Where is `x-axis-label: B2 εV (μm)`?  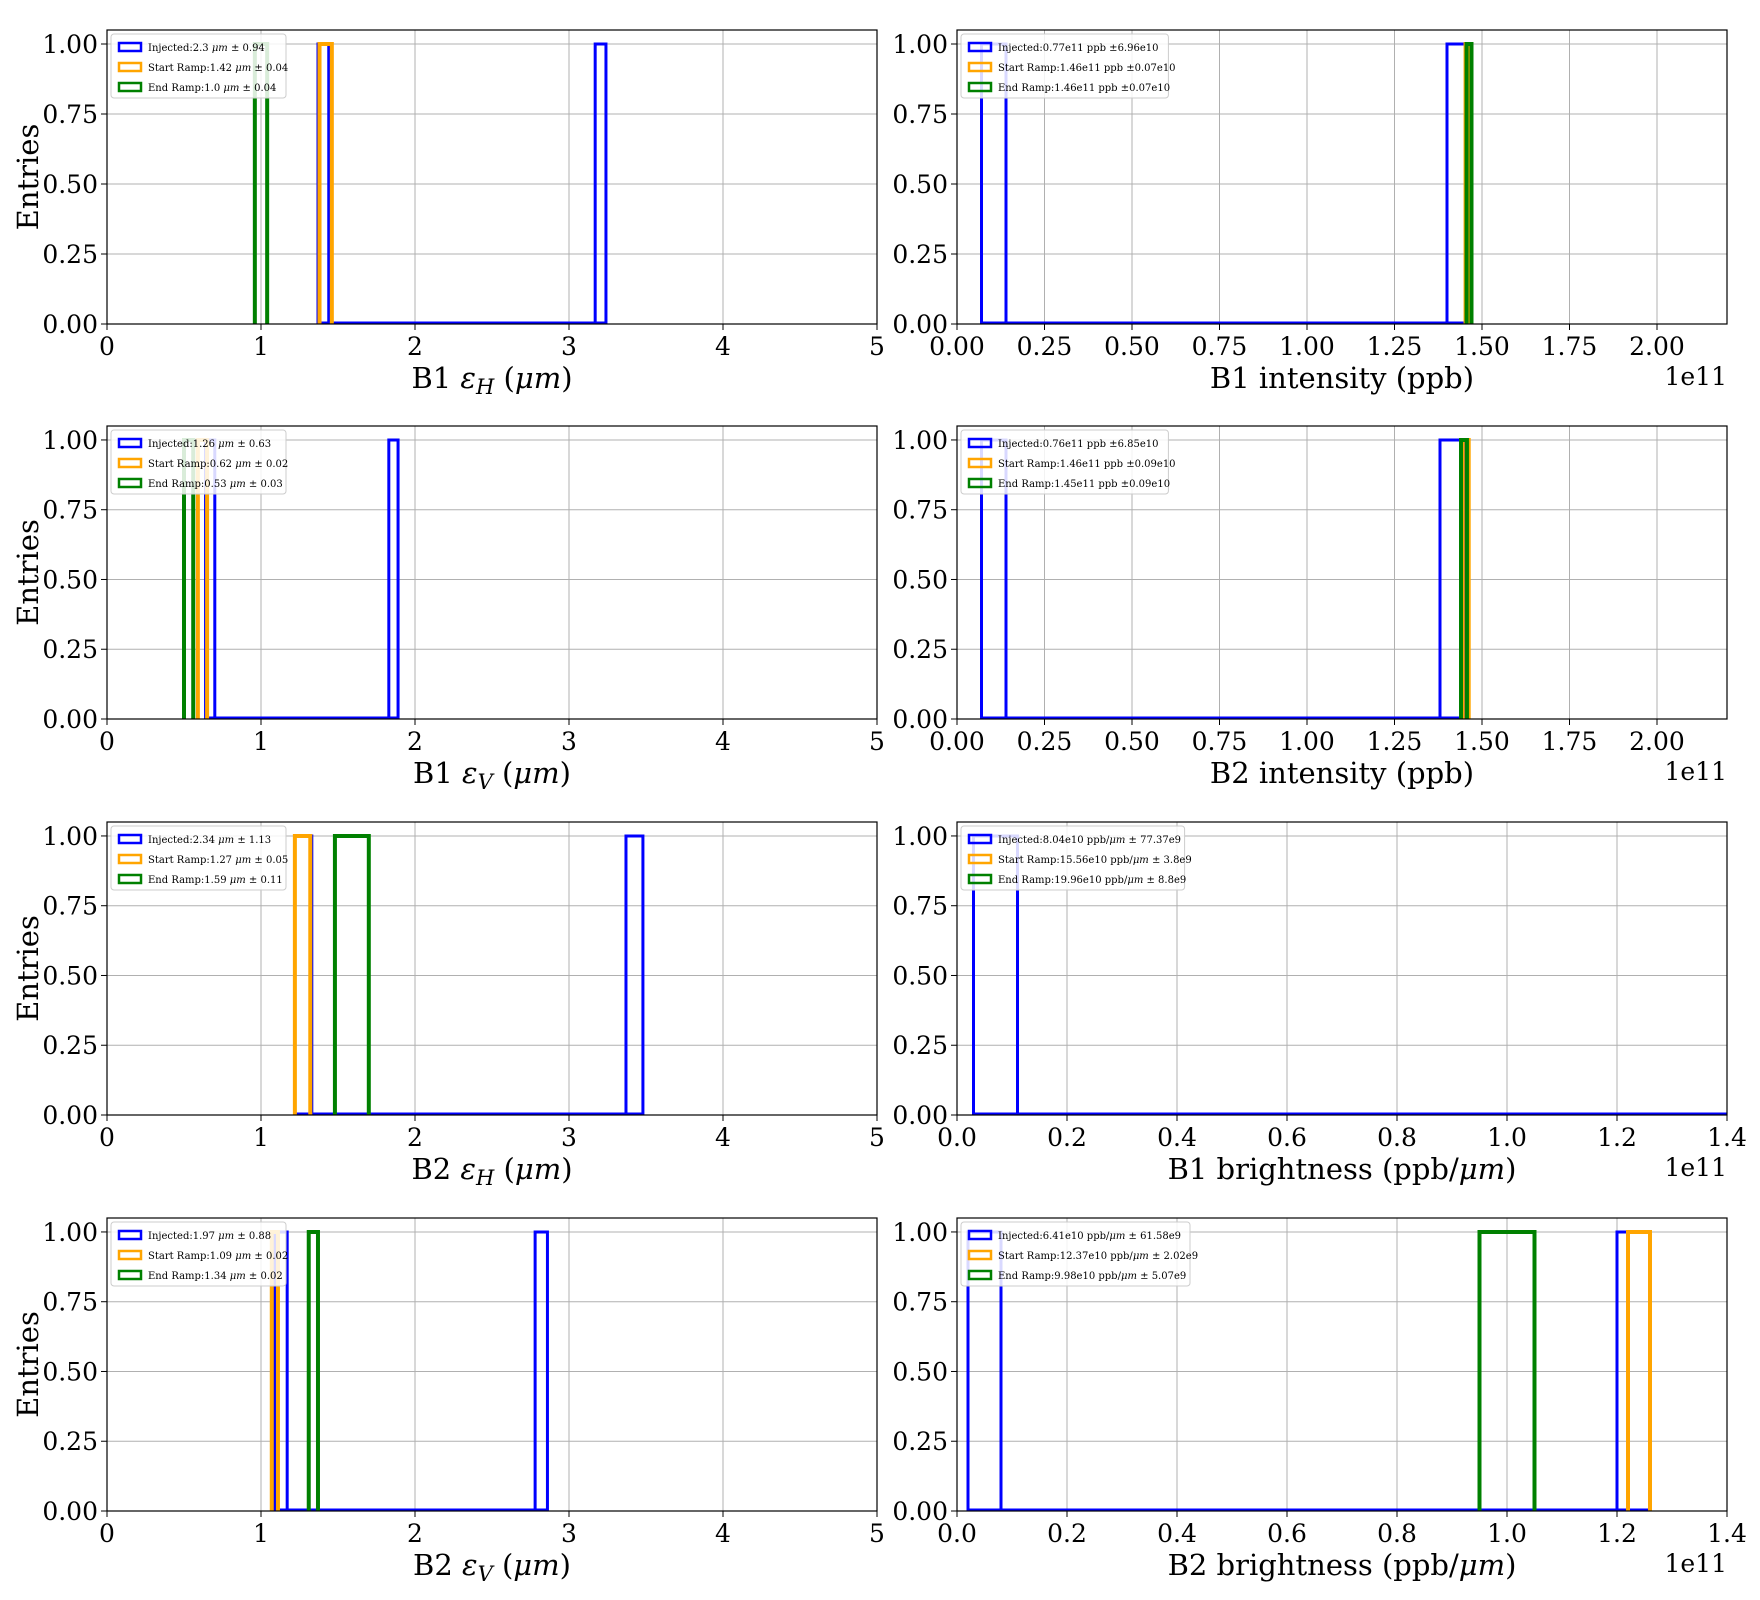
x-axis-label: B2 εV (μm) is located at coordinates (492, 1567).